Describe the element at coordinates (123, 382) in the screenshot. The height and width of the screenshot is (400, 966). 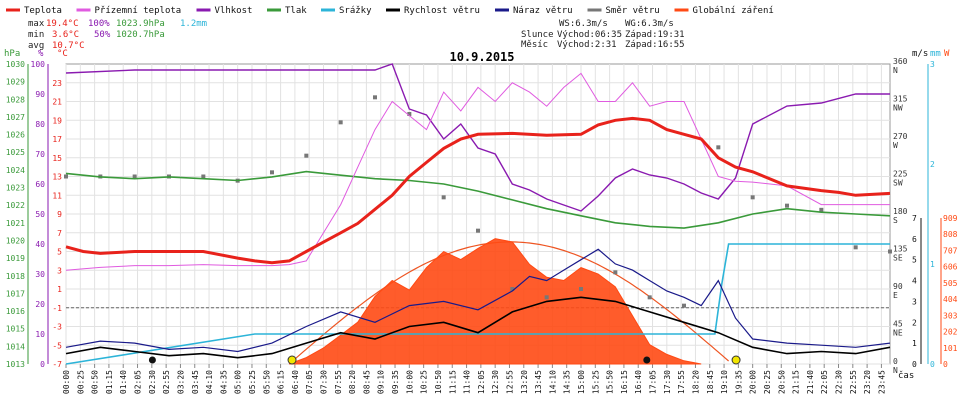
I see `x-tick-label: 01:40` at that location.